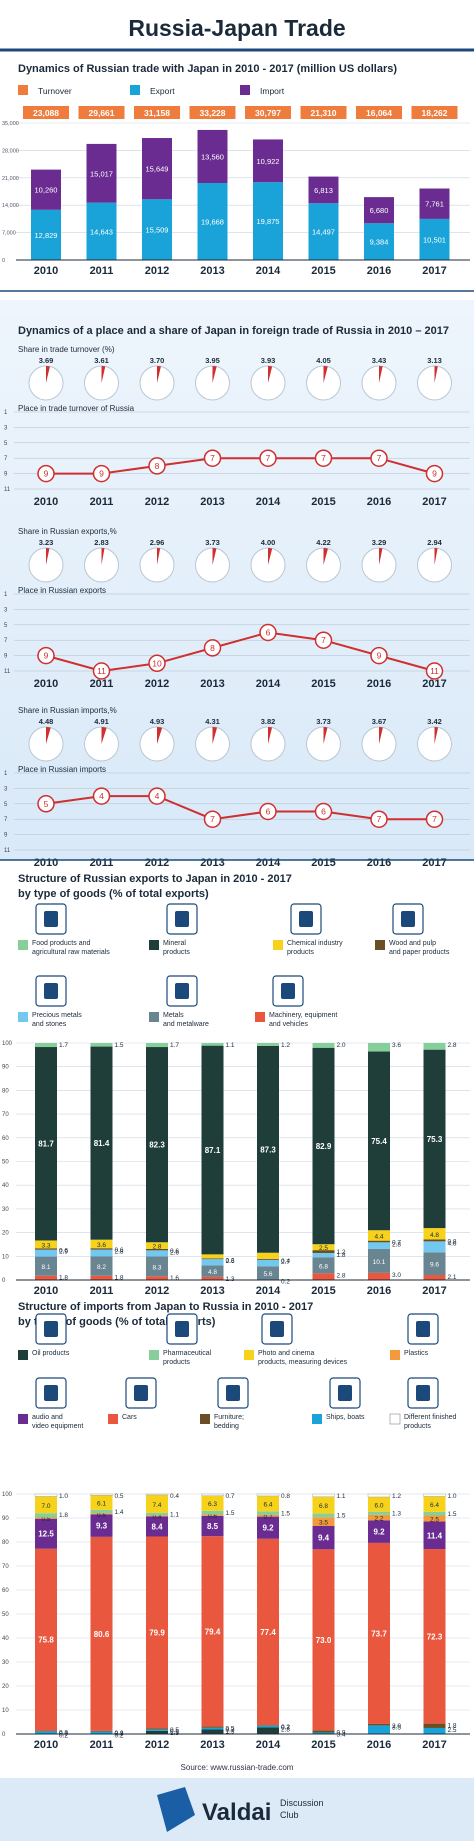 The image size is (474, 1841). I want to click on place-tick: 11, so click(7, 672).